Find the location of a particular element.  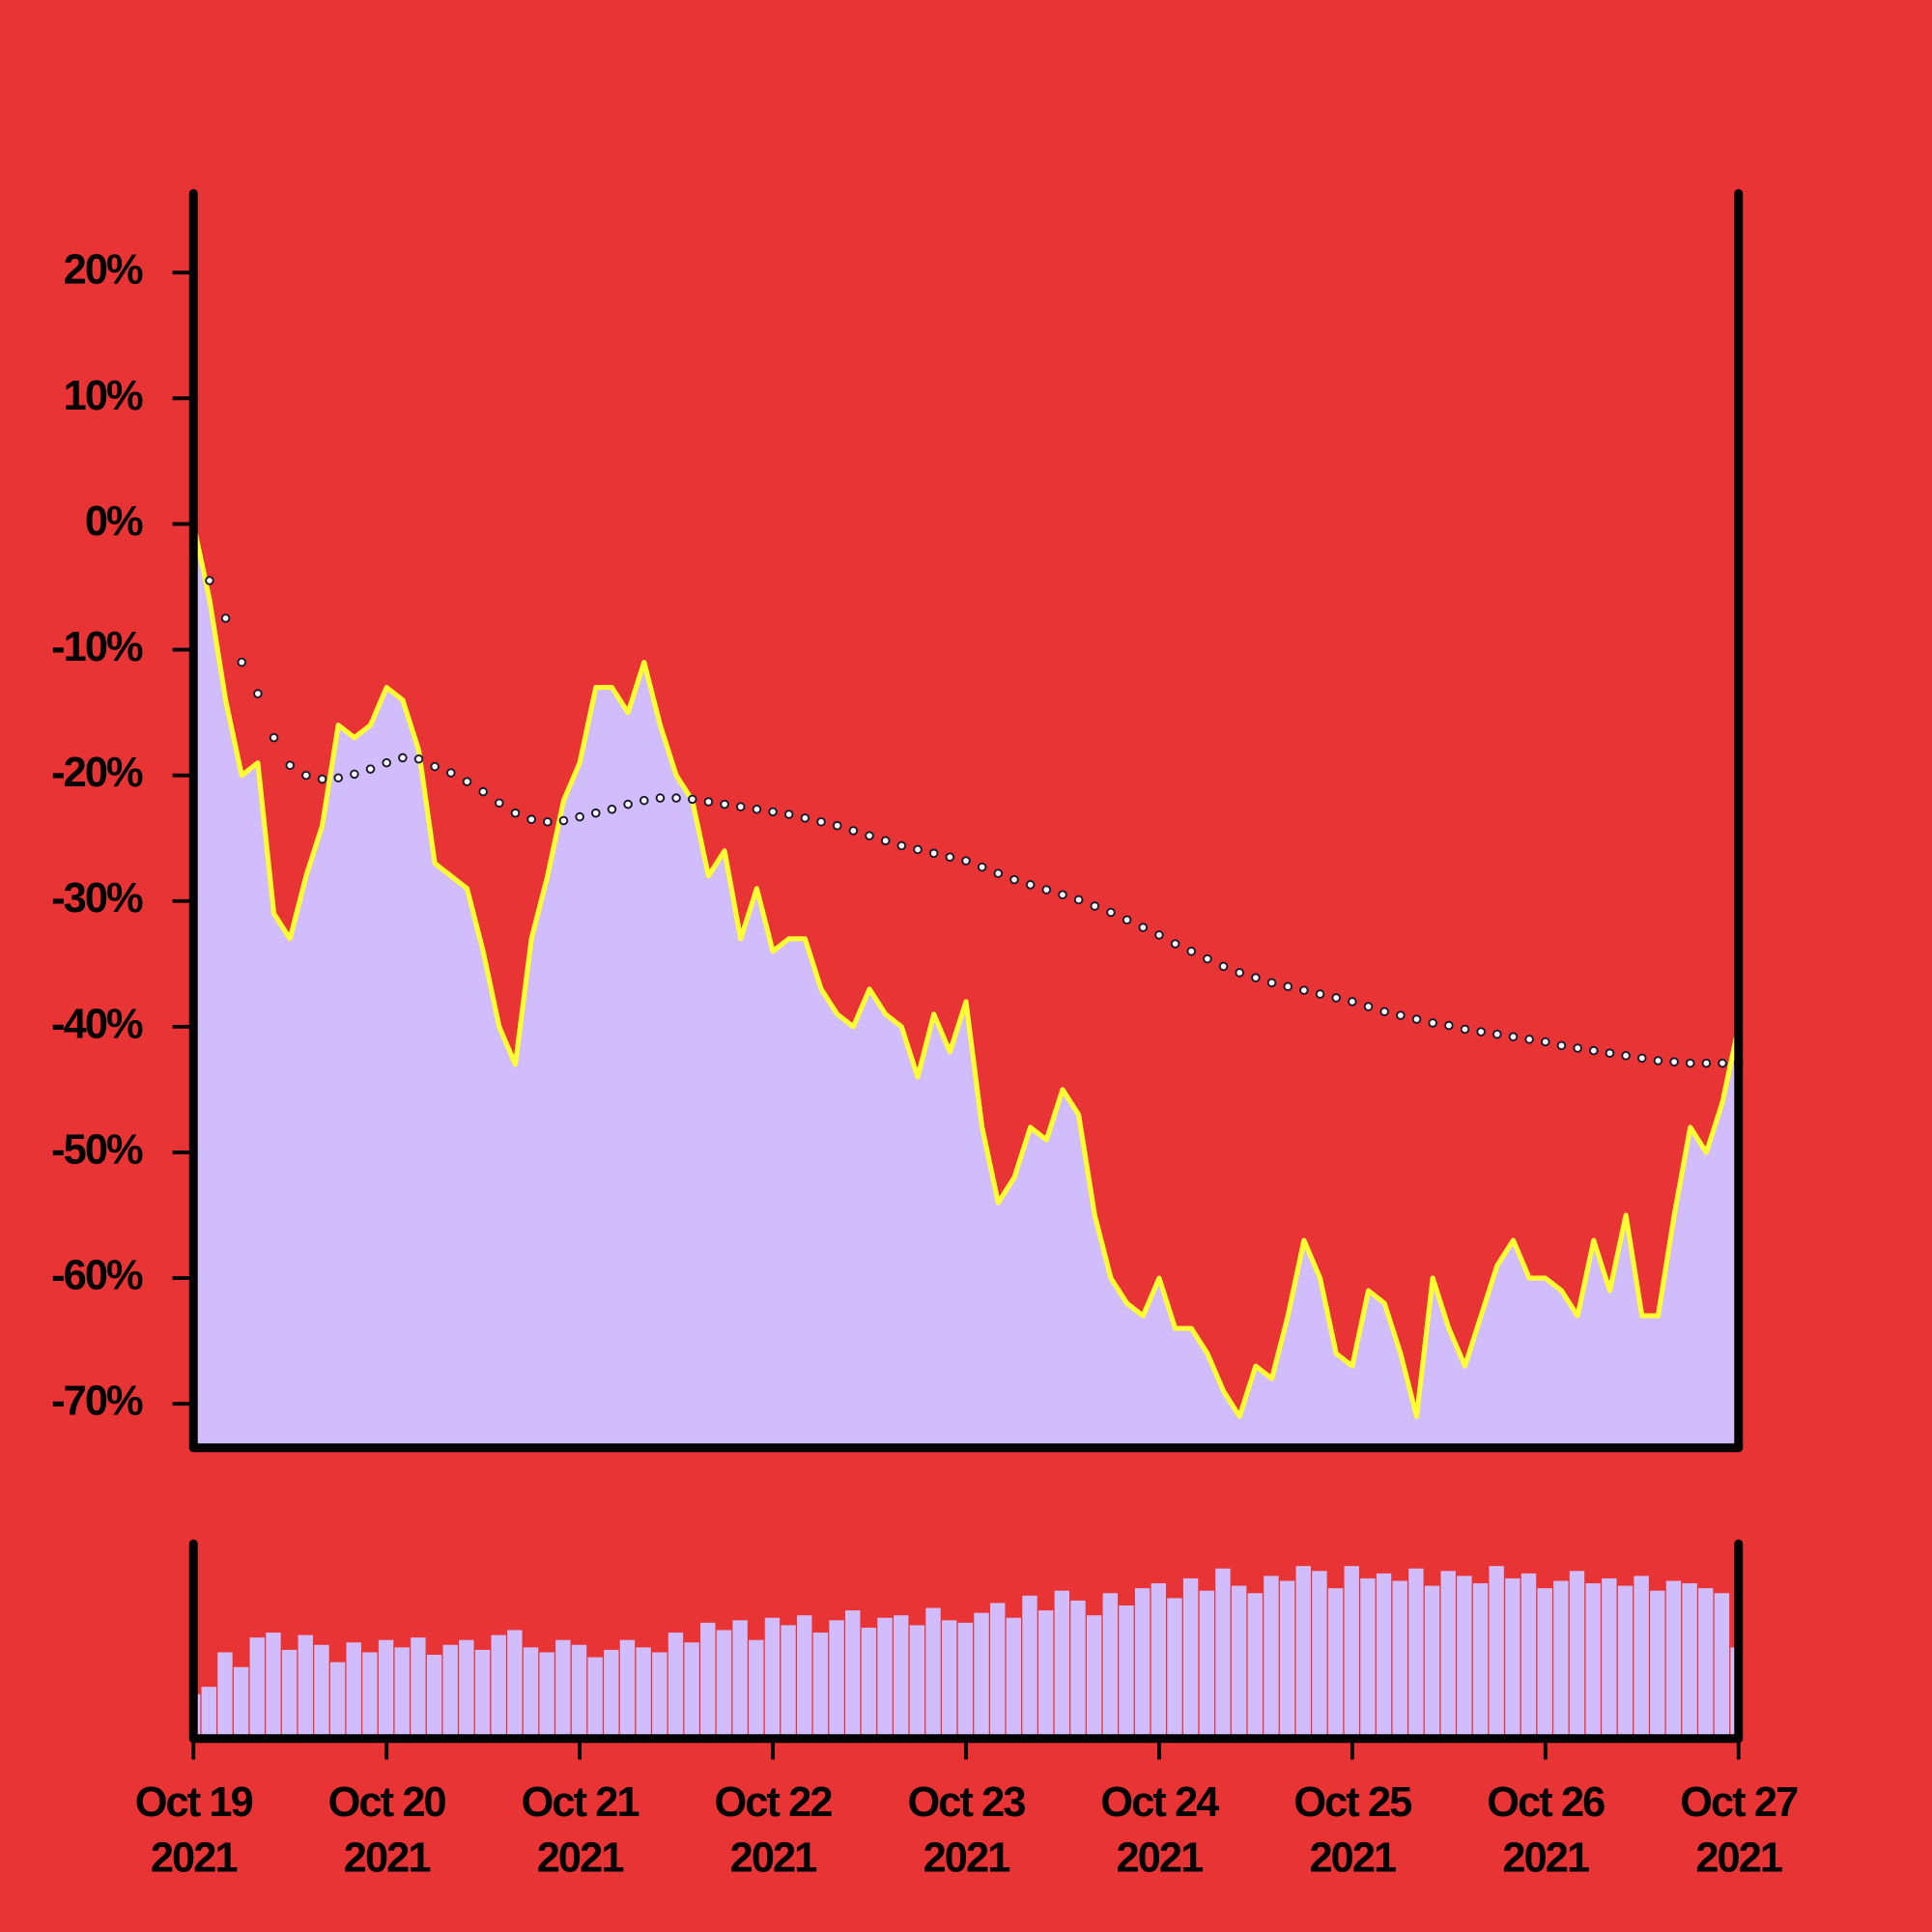

y-tick-label: 0% is located at coordinates (114, 521).